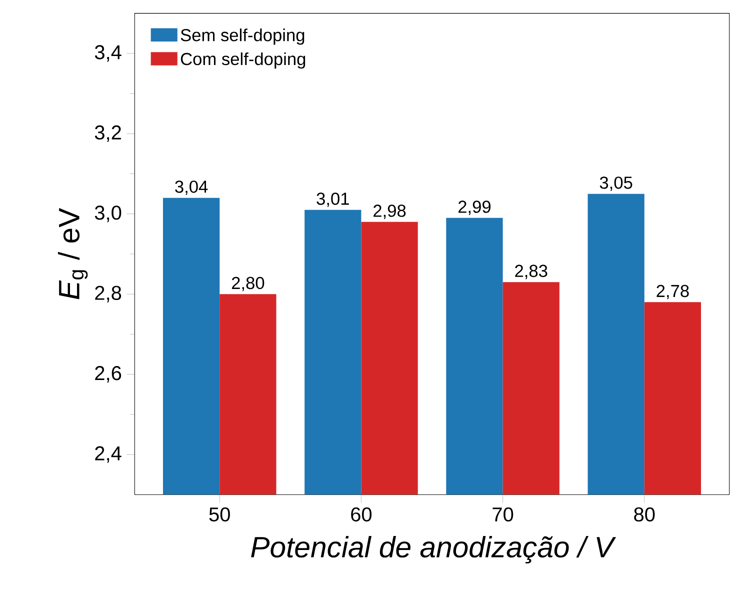  Describe the element at coordinates (107, 133) in the screenshot. I see `y-tick-label: 3,2` at that location.